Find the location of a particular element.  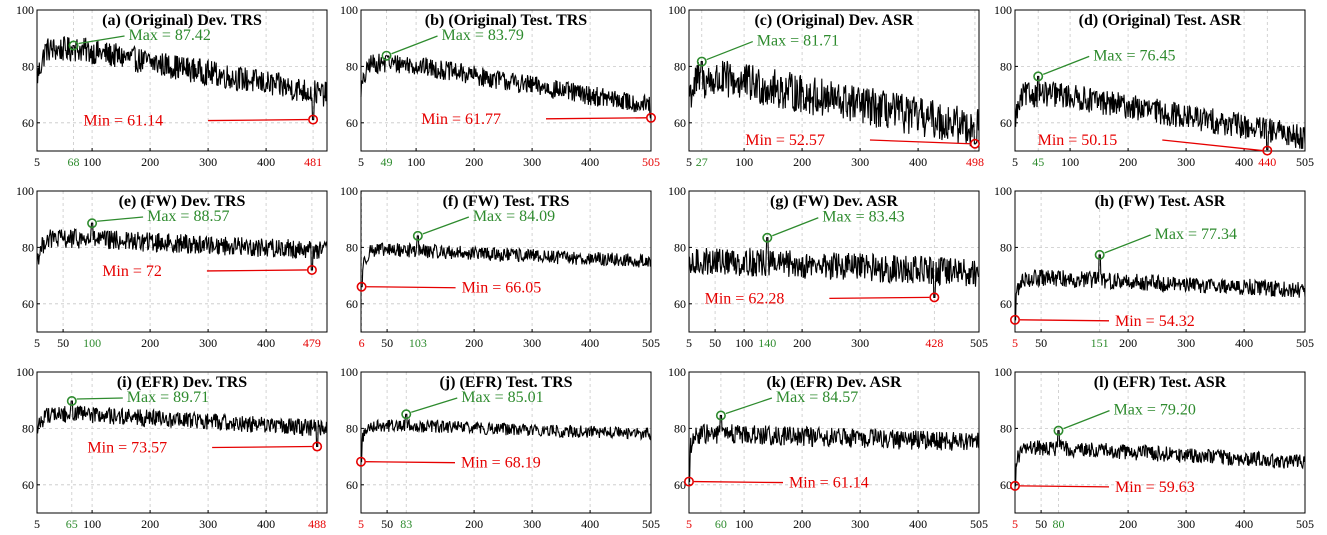

x-tick-label-max: 65 is located at coordinates (72, 524).